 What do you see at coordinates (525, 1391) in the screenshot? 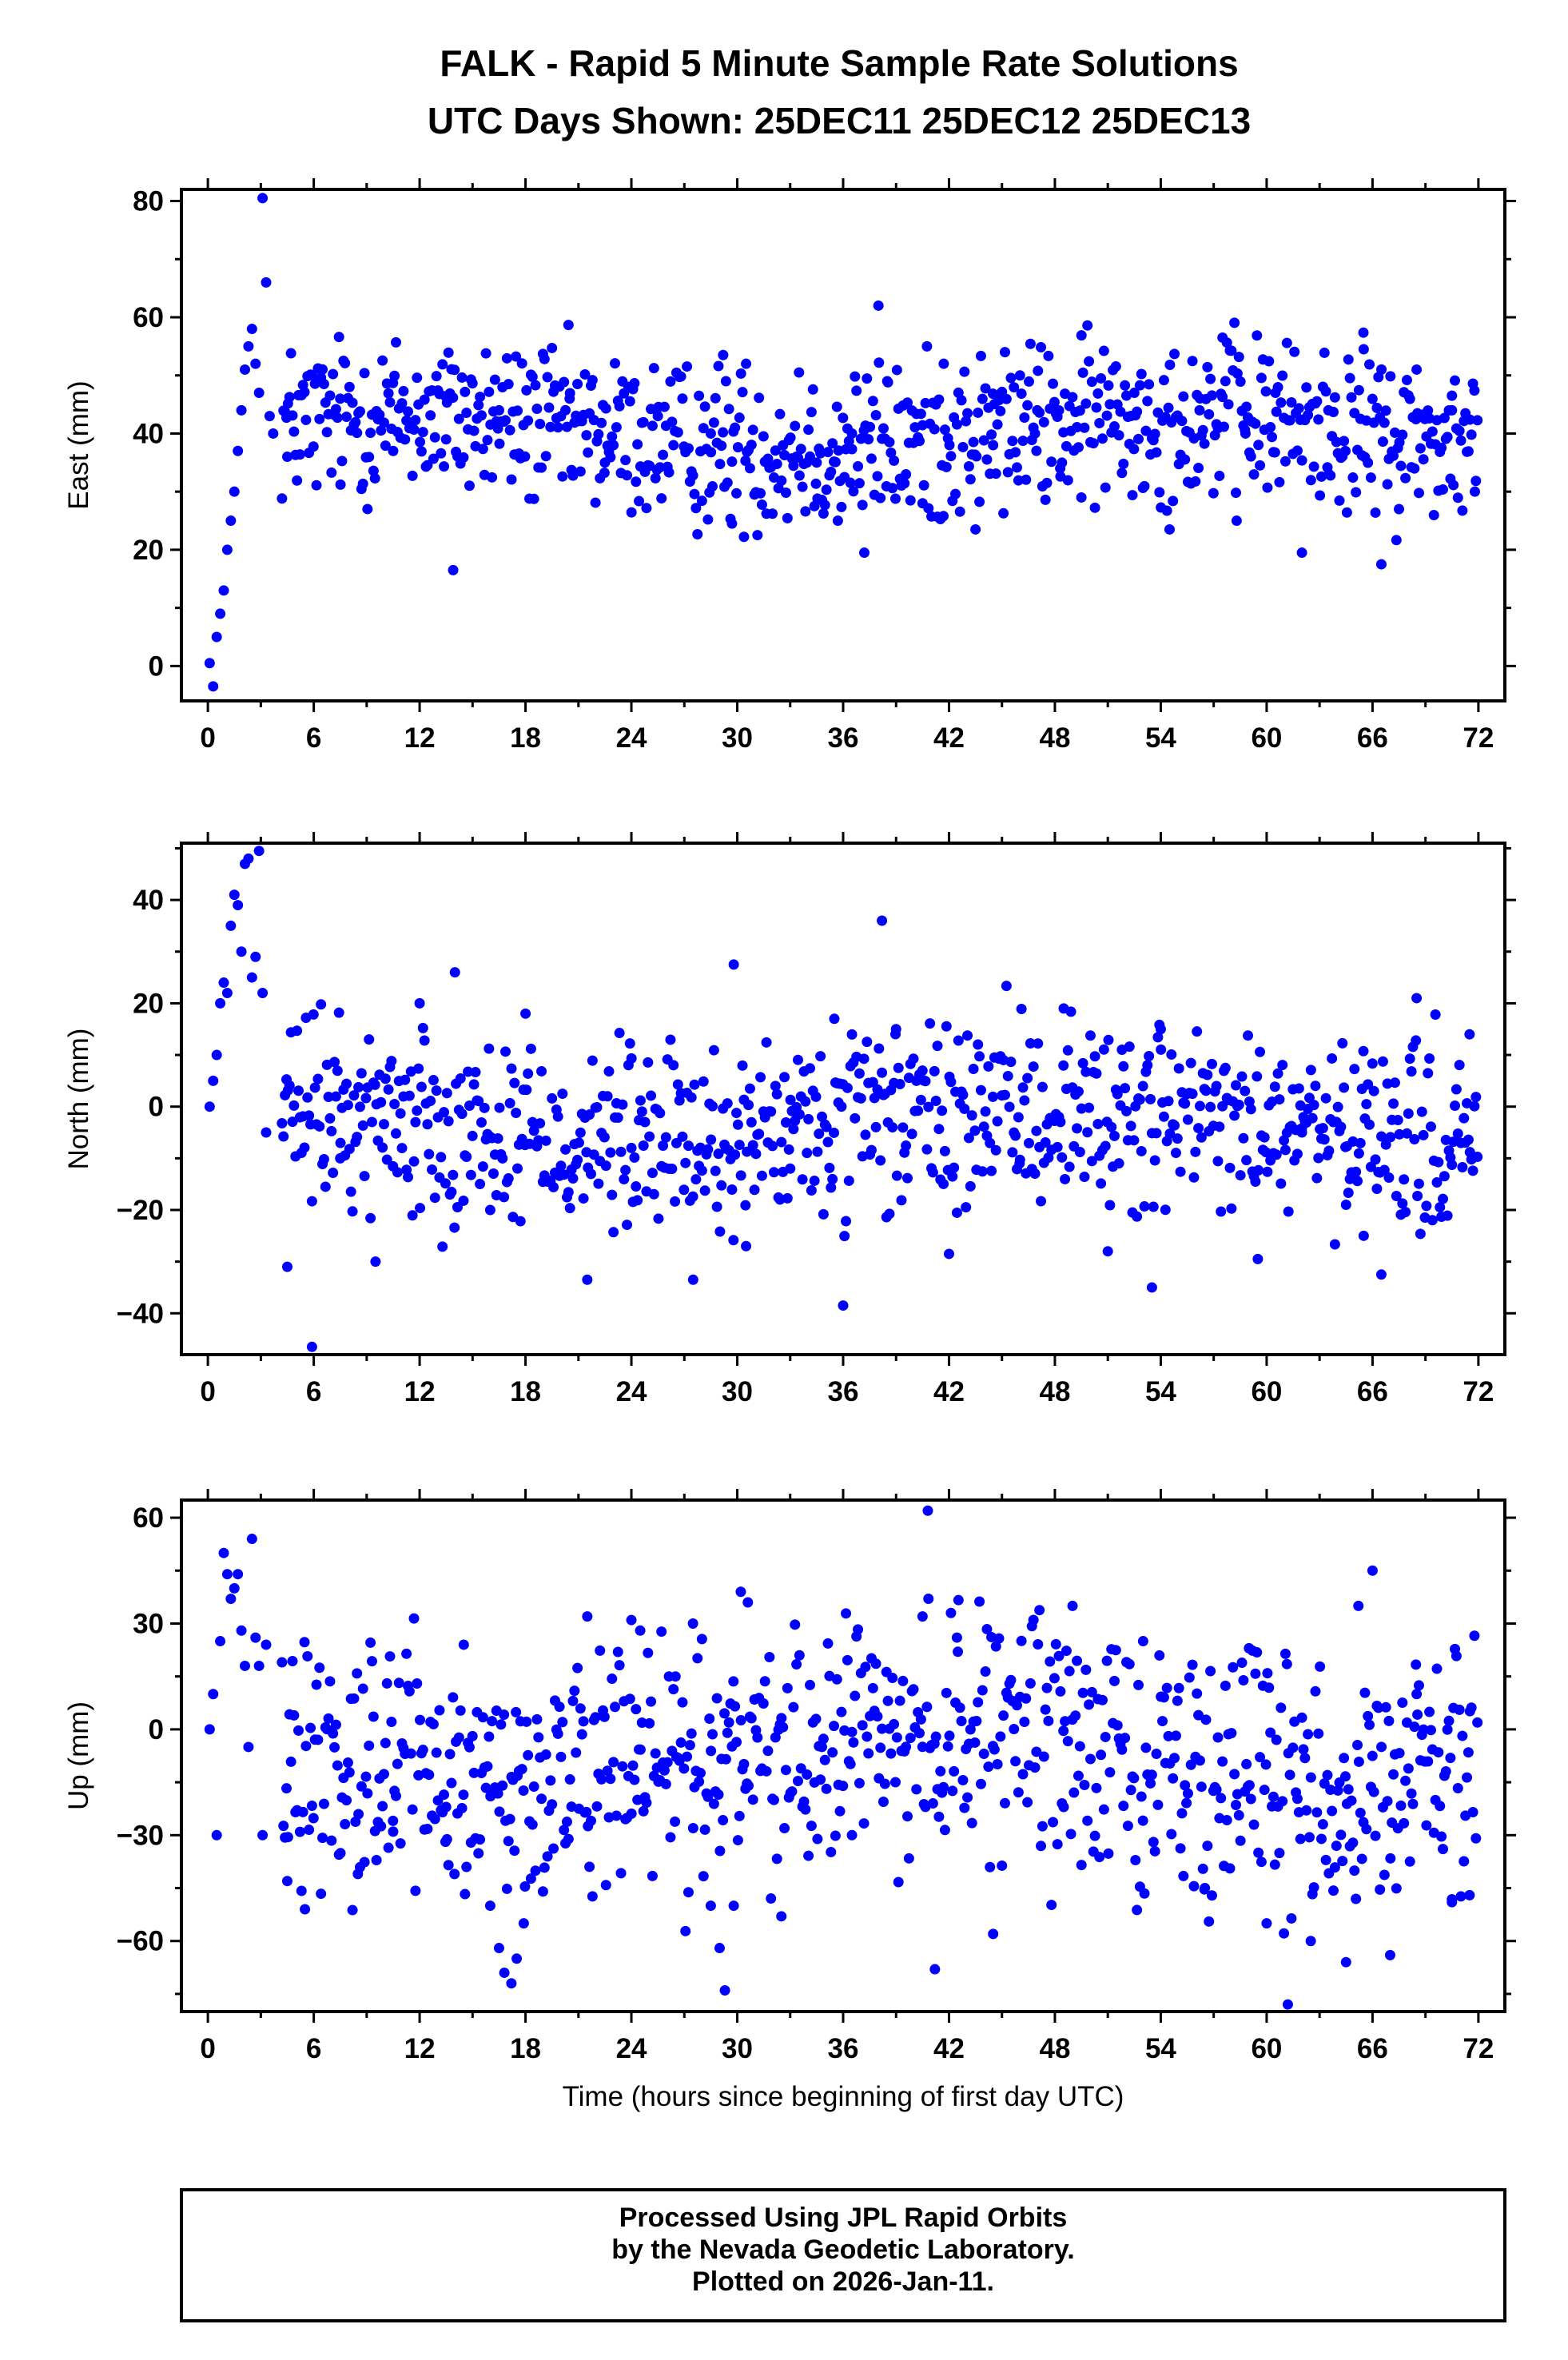
I see `north-x-tick-label: 18` at bounding box center [525, 1391].